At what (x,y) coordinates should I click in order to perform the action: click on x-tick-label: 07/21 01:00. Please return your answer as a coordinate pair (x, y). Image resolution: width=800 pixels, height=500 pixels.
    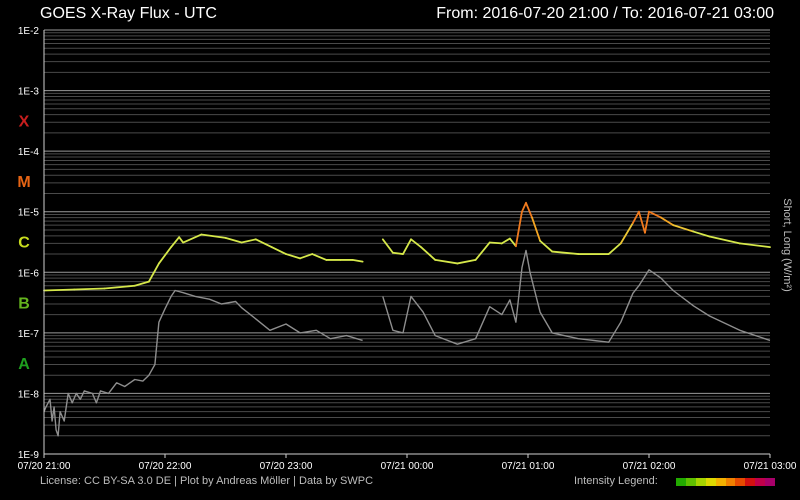
    Looking at the image, I should click on (528, 466).